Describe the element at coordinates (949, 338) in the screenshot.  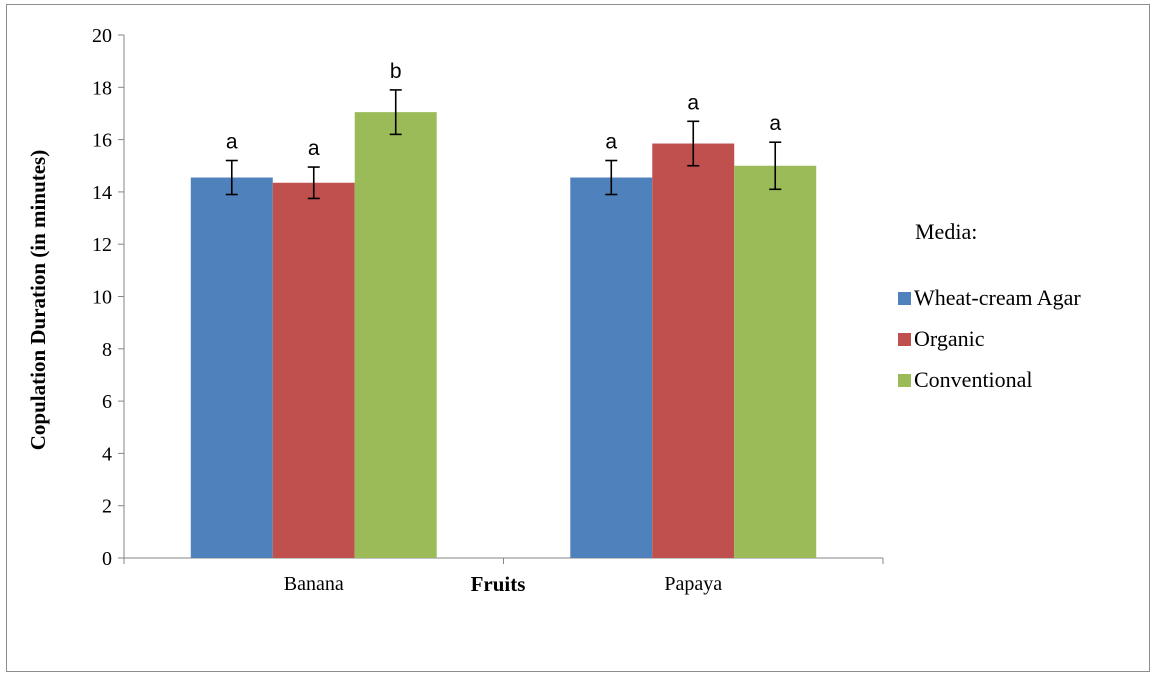
I see `legend-label: Organic` at that location.